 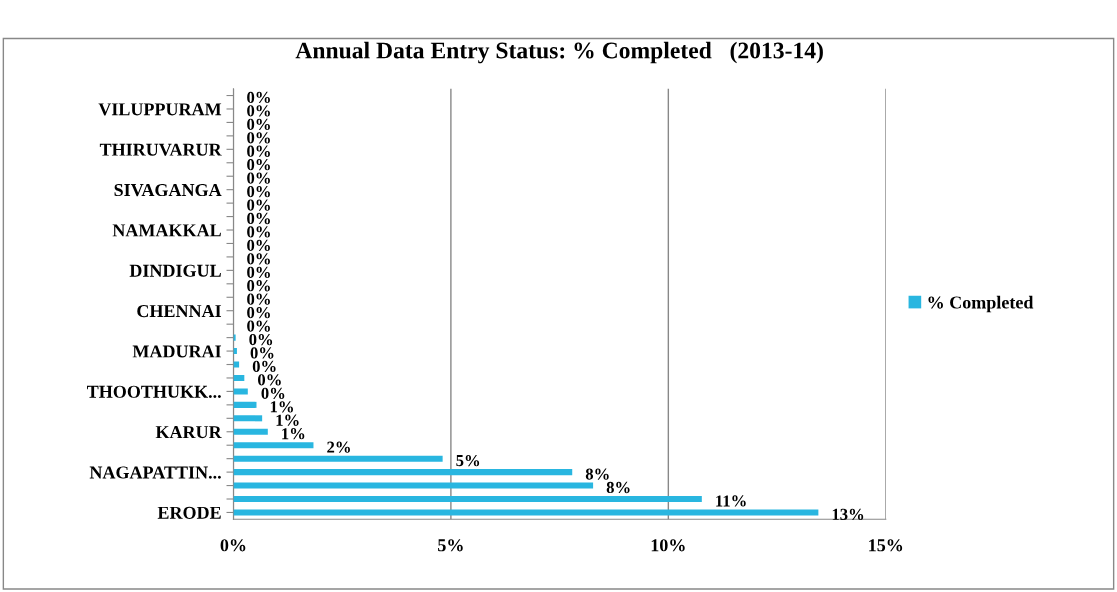 I want to click on x-tick-label: 15%, so click(x=886, y=545).